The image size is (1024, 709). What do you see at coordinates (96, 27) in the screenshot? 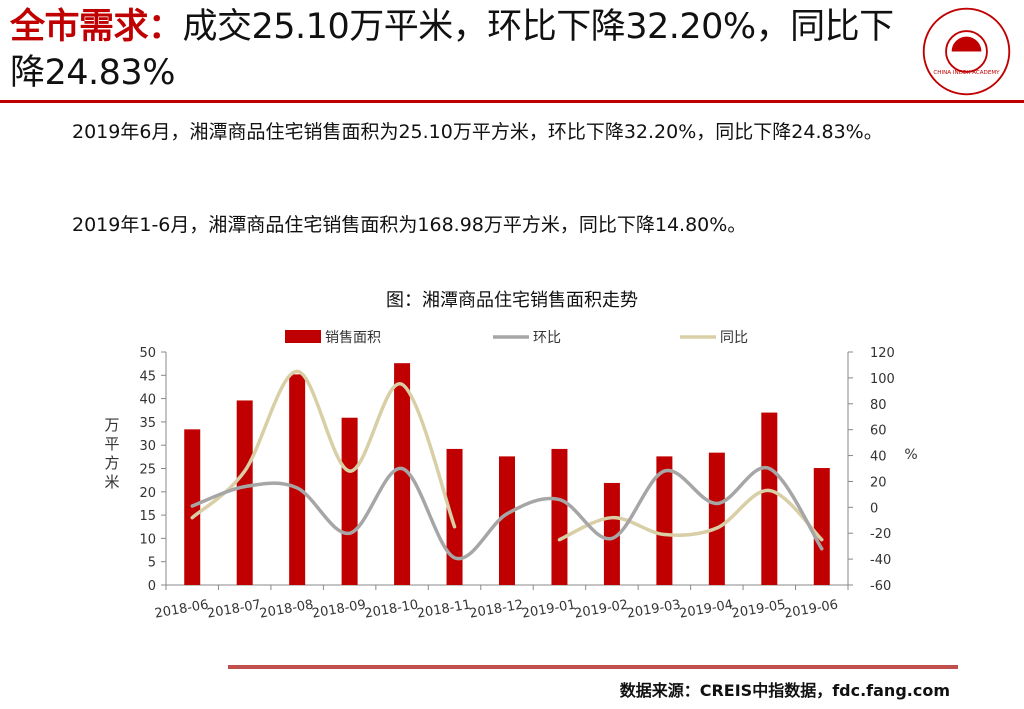
I see `title-highlight: 全市需求：` at bounding box center [96, 27].